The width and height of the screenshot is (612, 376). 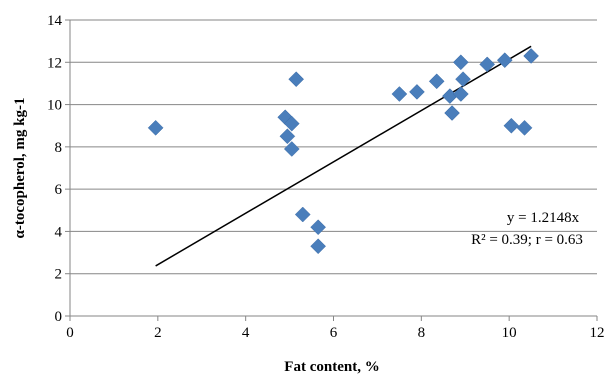 What do you see at coordinates (509, 333) in the screenshot?
I see `x-tick-label: 10` at bounding box center [509, 333].